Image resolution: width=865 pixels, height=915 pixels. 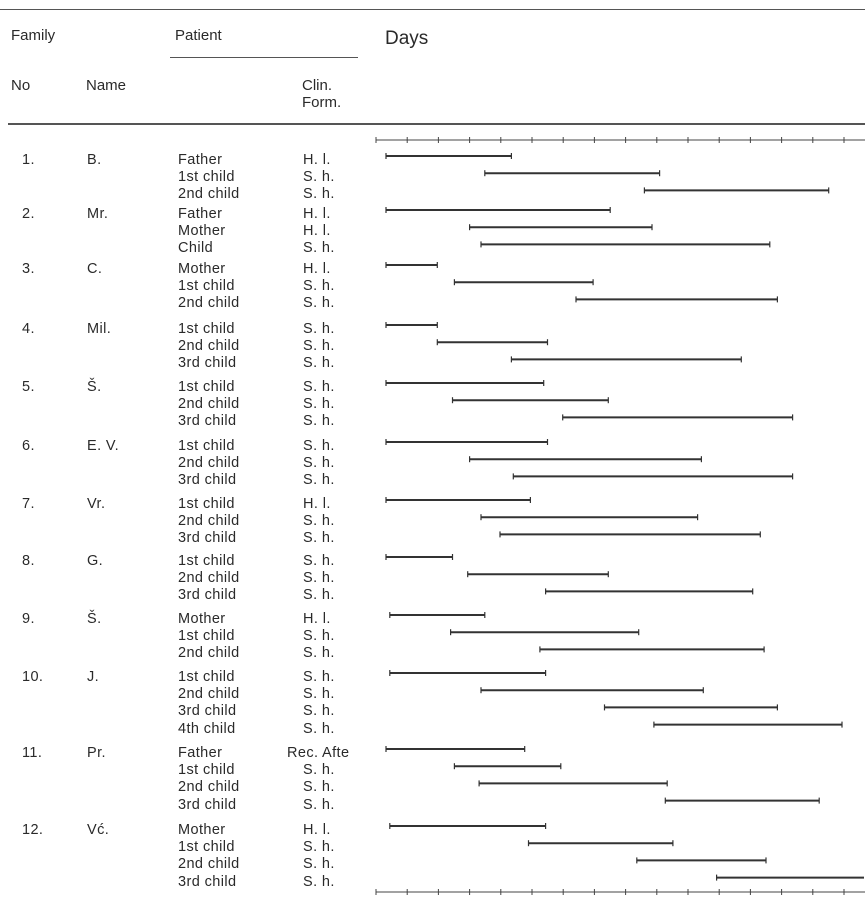 I want to click on family-number: 3., so click(x=28, y=269).